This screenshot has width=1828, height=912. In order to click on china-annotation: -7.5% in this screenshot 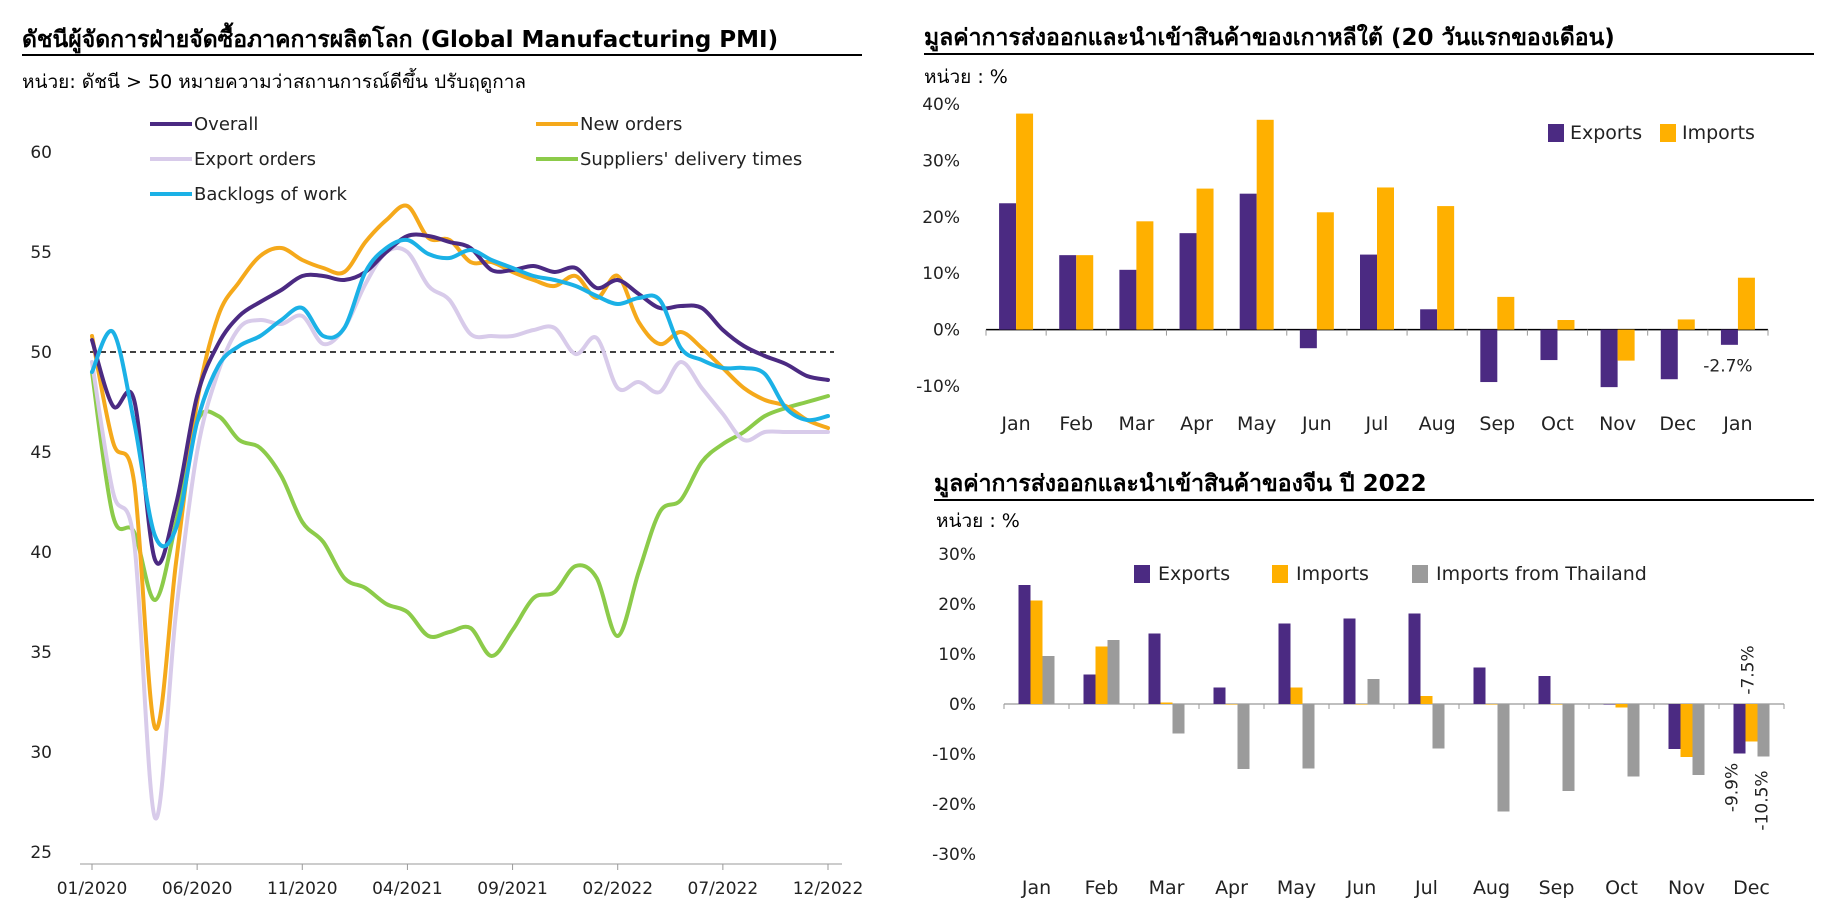, I will do `click(1749, 669)`.